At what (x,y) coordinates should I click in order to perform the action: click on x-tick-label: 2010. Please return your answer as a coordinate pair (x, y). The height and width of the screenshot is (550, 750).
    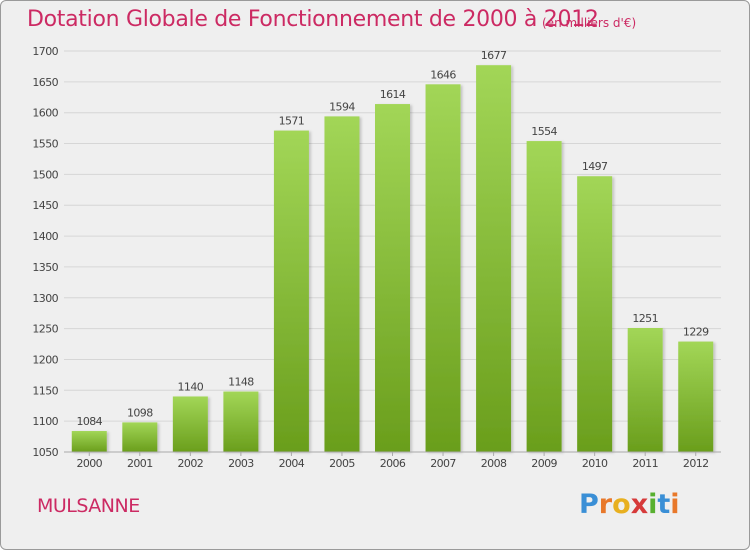
    Looking at the image, I should click on (595, 463).